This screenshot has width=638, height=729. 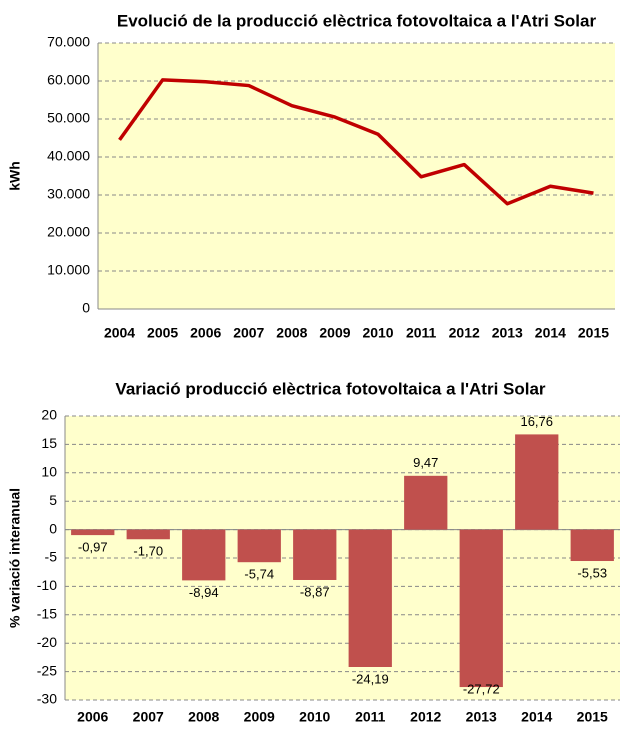 I want to click on y-tick-label: -25, so click(x=47, y=670).